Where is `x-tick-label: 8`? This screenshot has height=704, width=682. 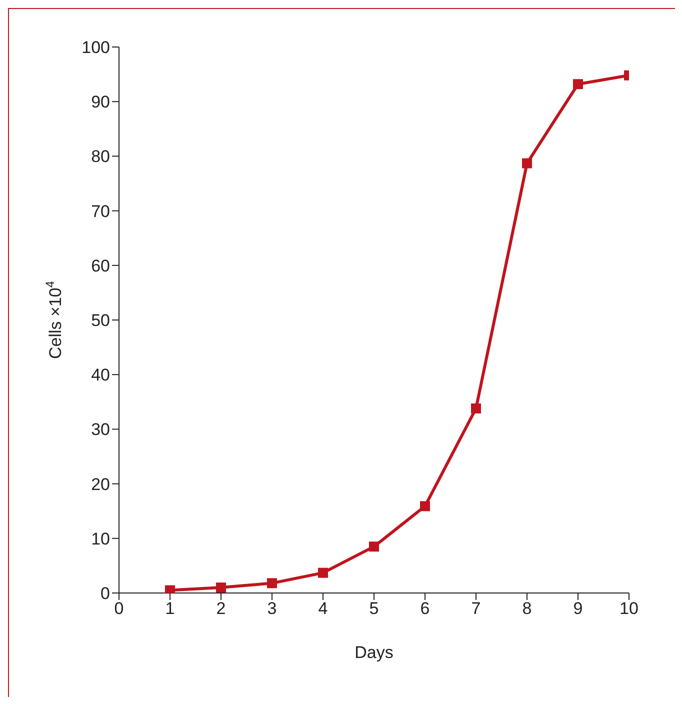 x-tick-label: 8 is located at coordinates (527, 608).